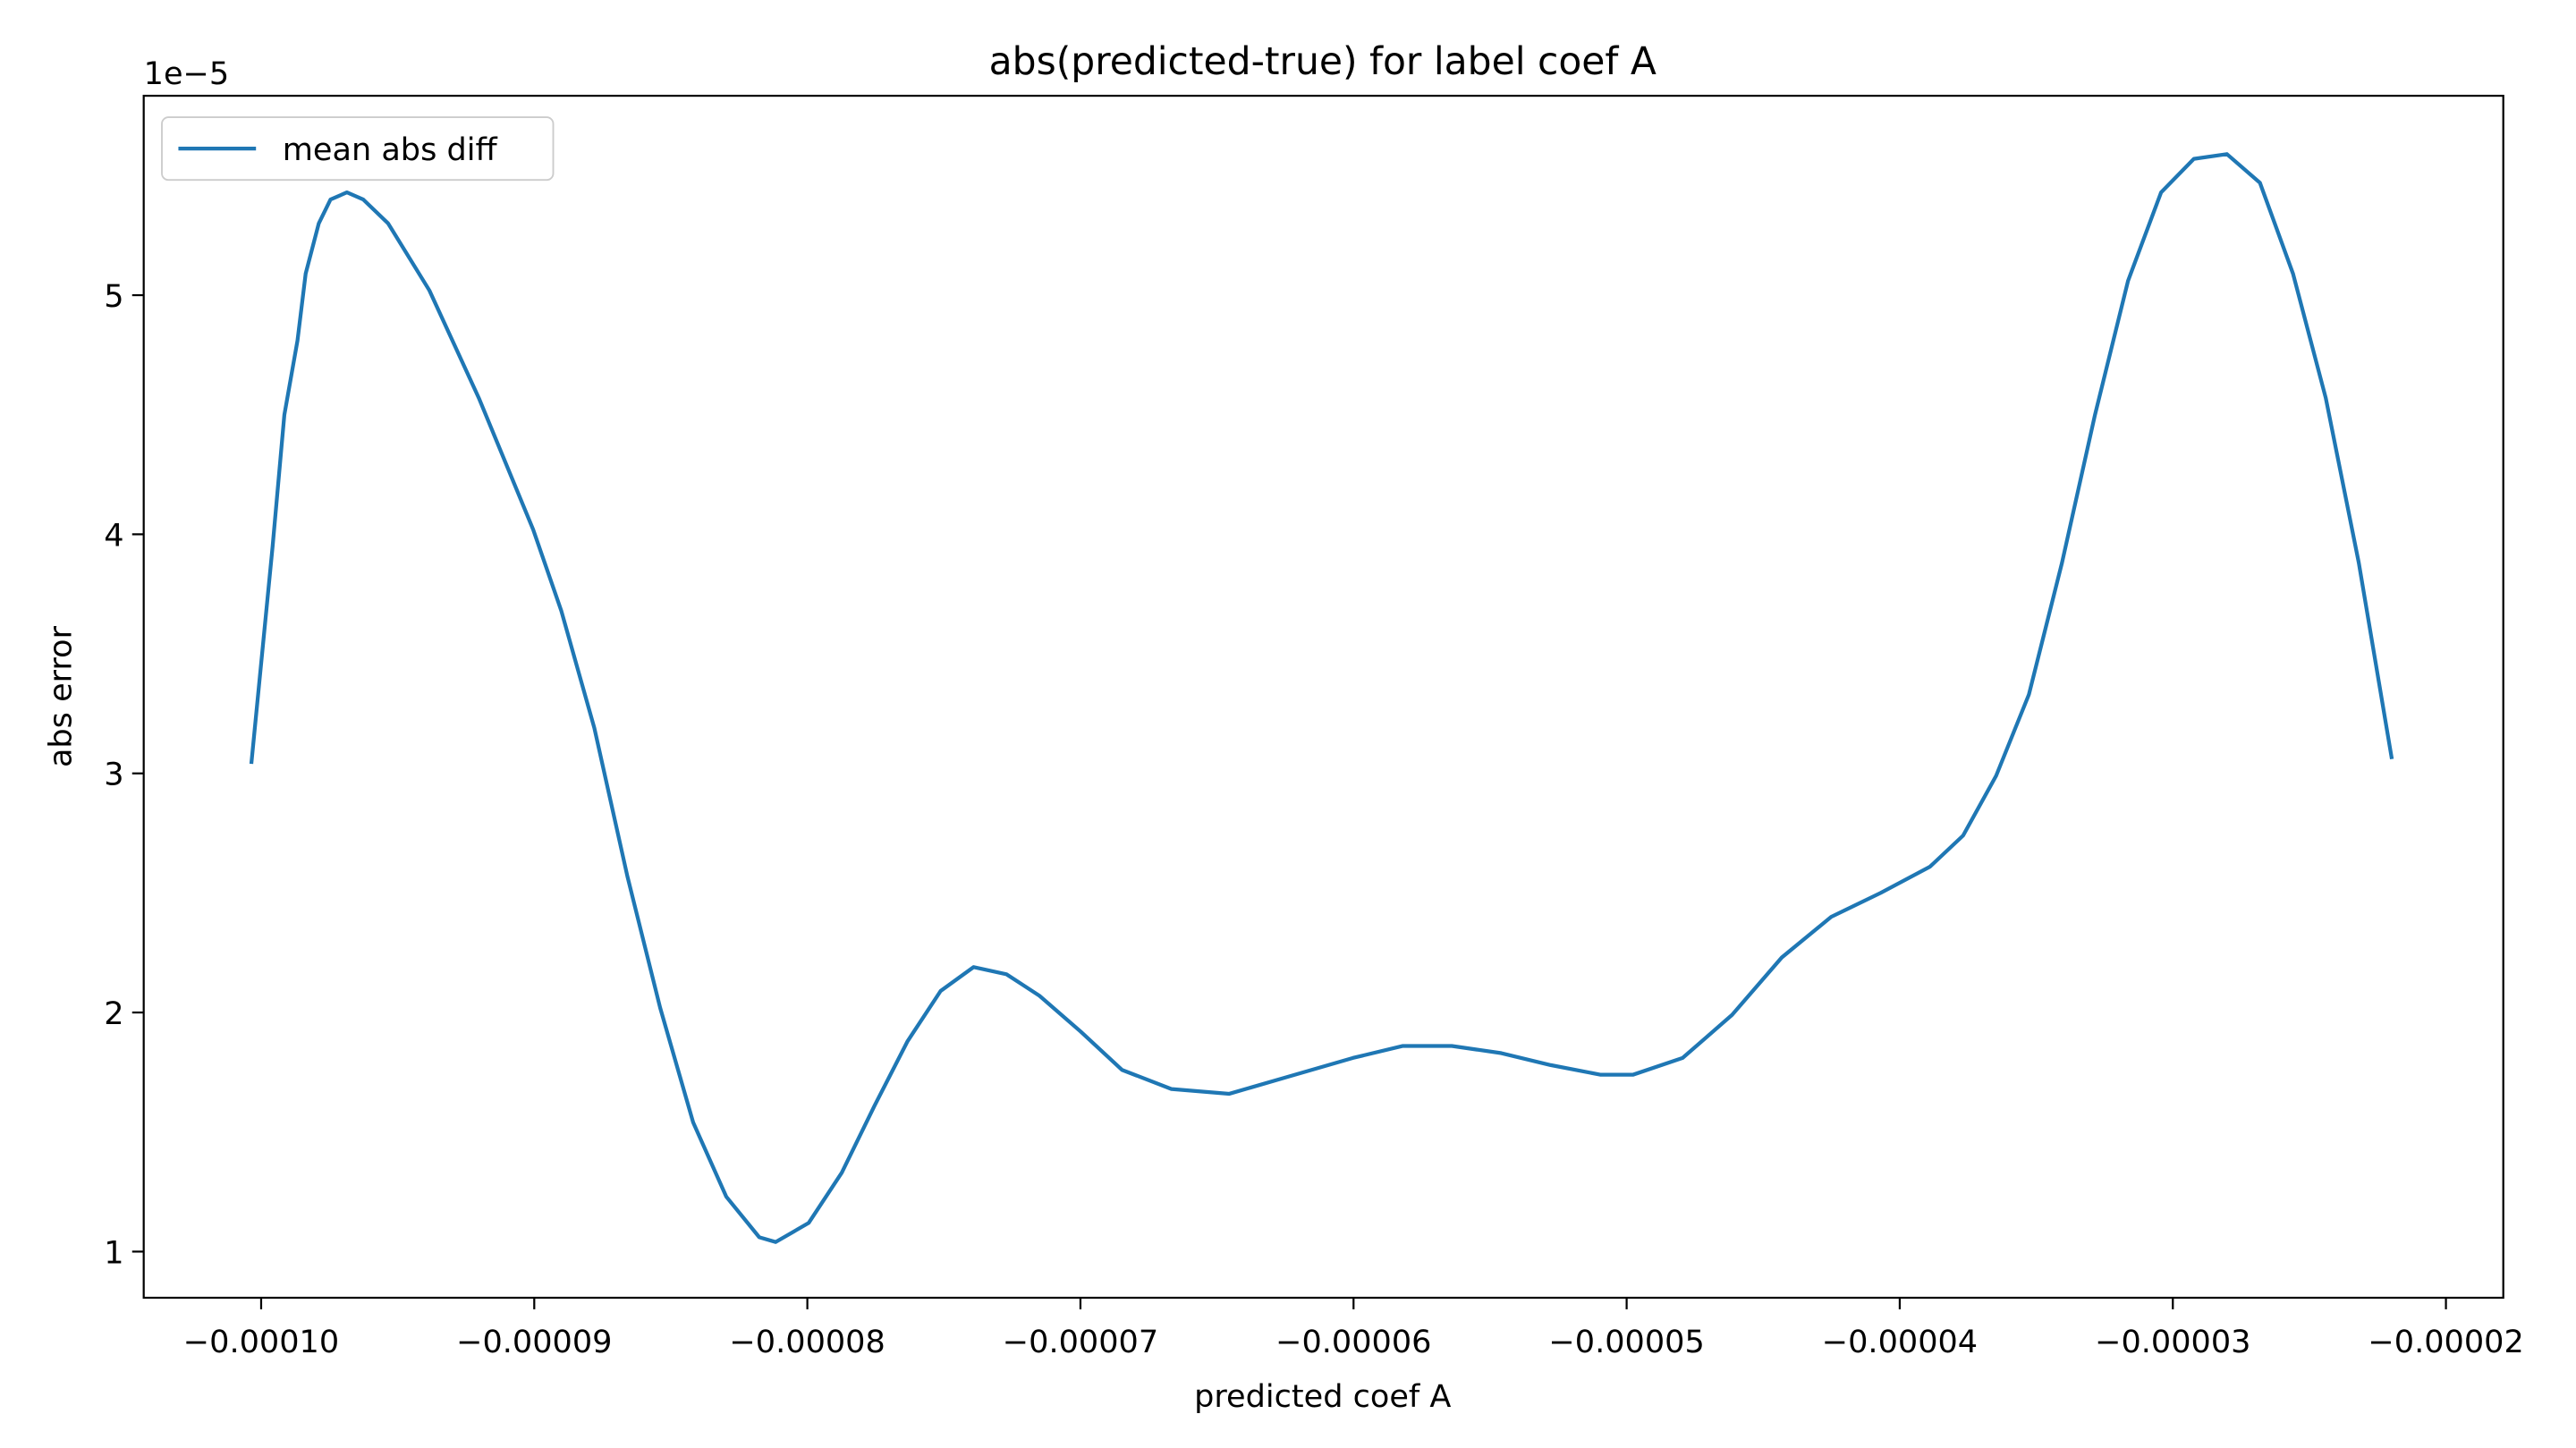 The height and width of the screenshot is (1448, 2576). What do you see at coordinates (113, 535) in the screenshot?
I see `y-tick-label: 4` at bounding box center [113, 535].